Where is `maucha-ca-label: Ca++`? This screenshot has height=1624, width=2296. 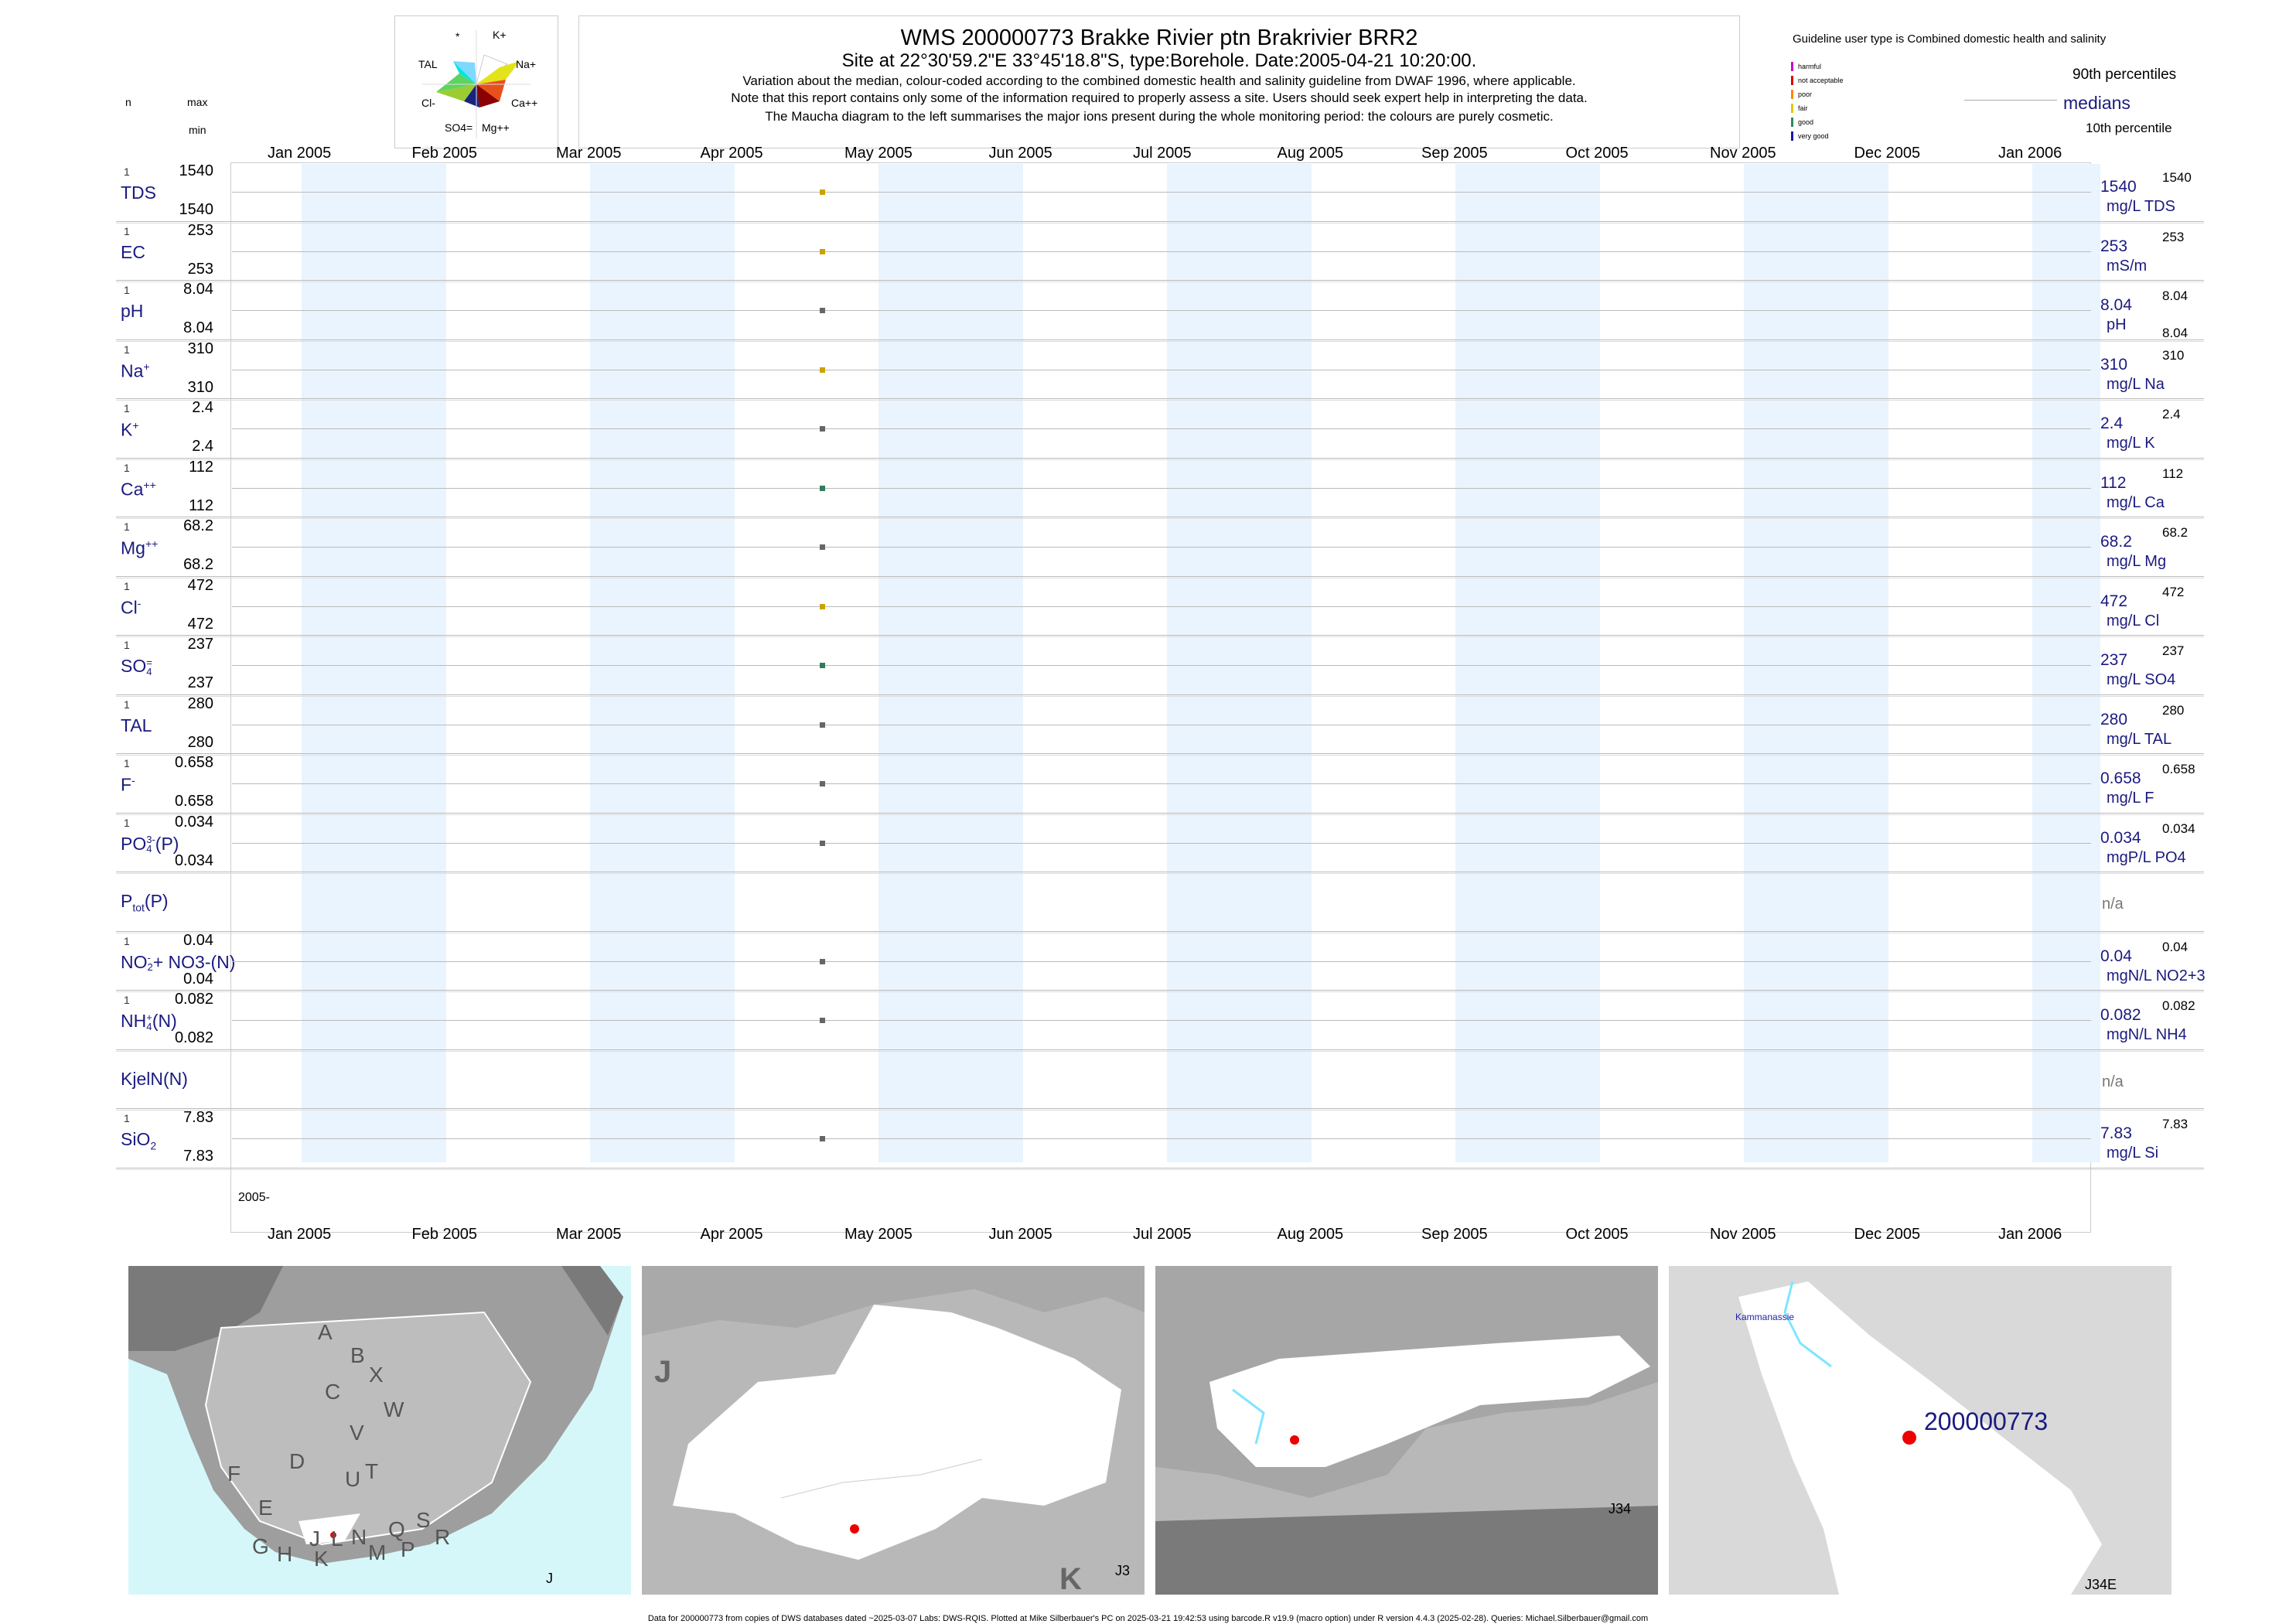 maucha-ca-label: Ca++ is located at coordinates (524, 103).